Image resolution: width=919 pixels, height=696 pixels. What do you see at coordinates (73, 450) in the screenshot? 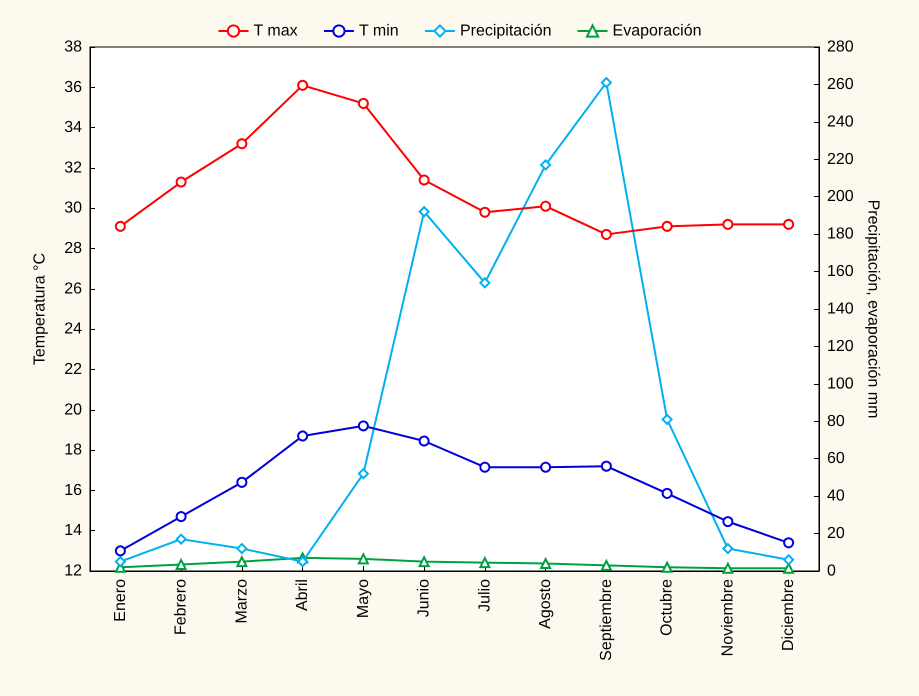
I see `y-tick-label: 18` at bounding box center [73, 450].